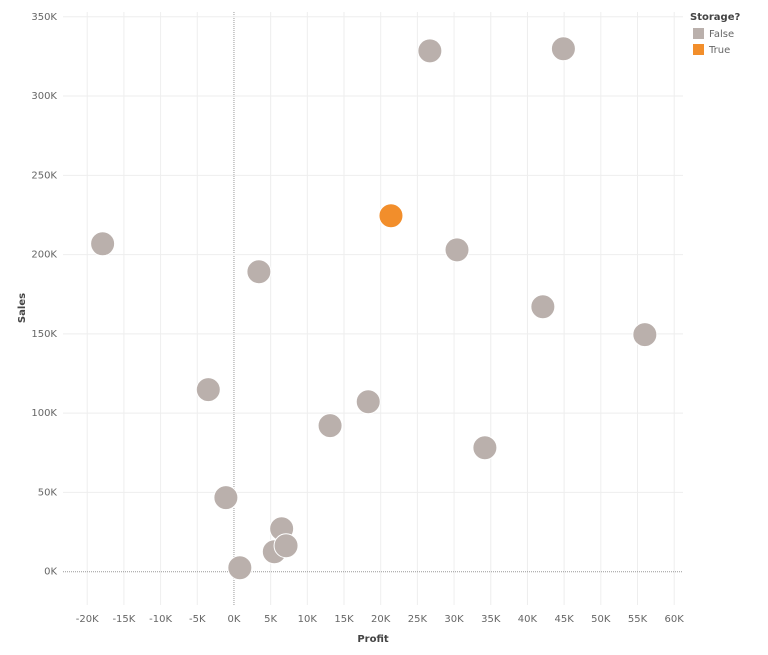  What do you see at coordinates (44, 17) in the screenshot?
I see `y-tick-label: 350K` at bounding box center [44, 17].